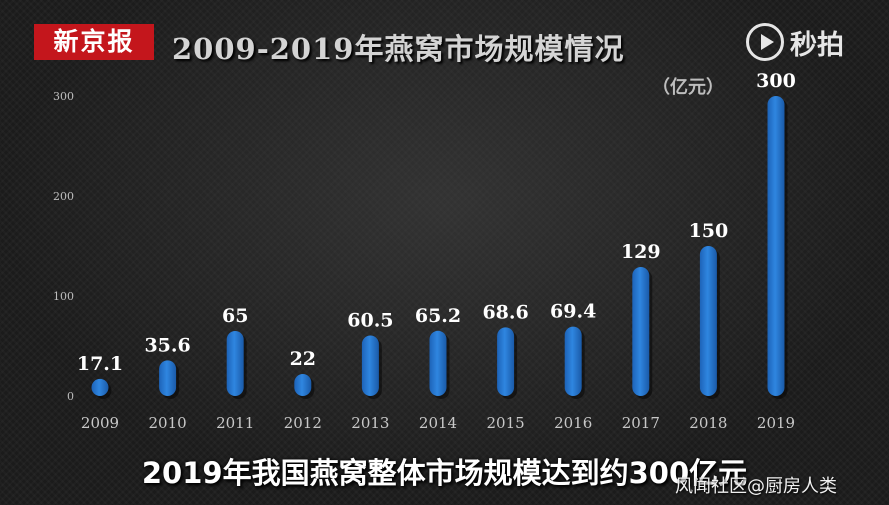 The image size is (889, 505). I want to click on x-tick-label: 2016, so click(573, 423).